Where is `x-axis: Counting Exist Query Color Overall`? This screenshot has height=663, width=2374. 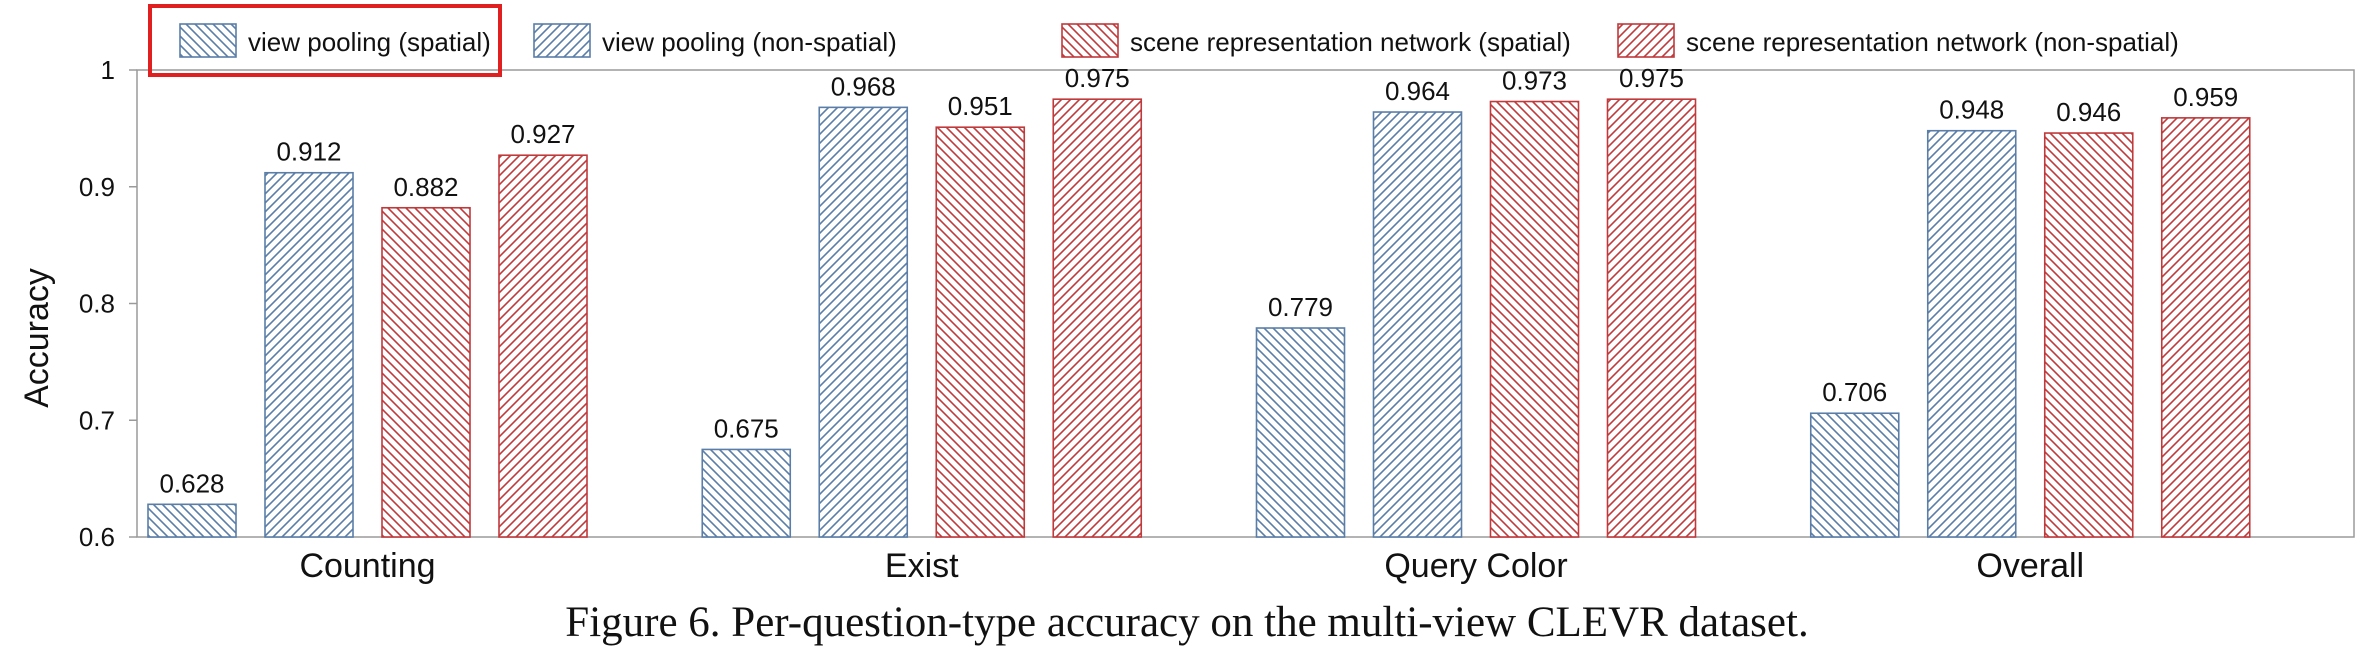
x-axis: Counting Exist Query Color Overall is located at coordinates (1191, 566).